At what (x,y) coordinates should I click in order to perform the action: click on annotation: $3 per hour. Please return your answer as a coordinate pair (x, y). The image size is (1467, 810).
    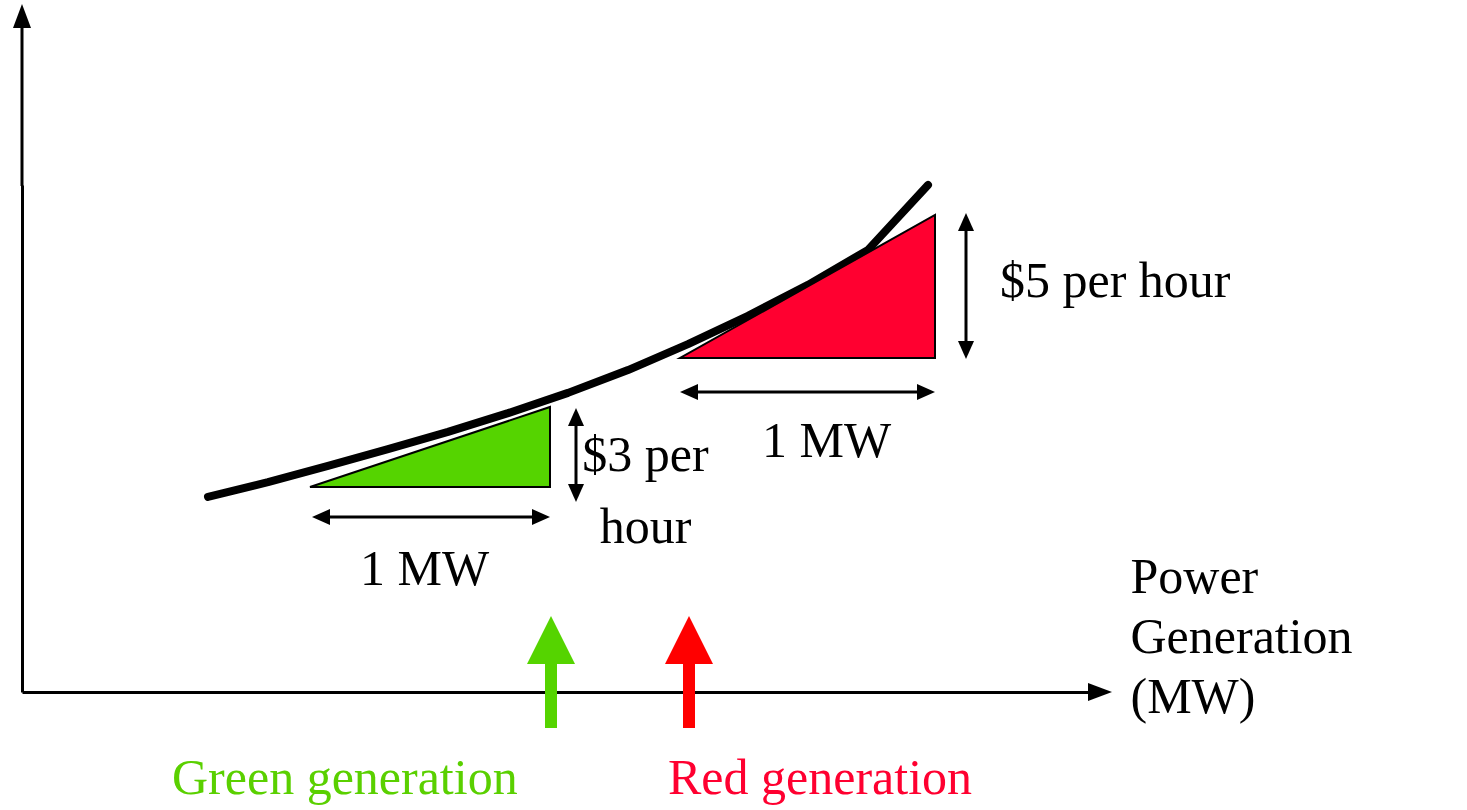
    Looking at the image, I should click on (645, 490).